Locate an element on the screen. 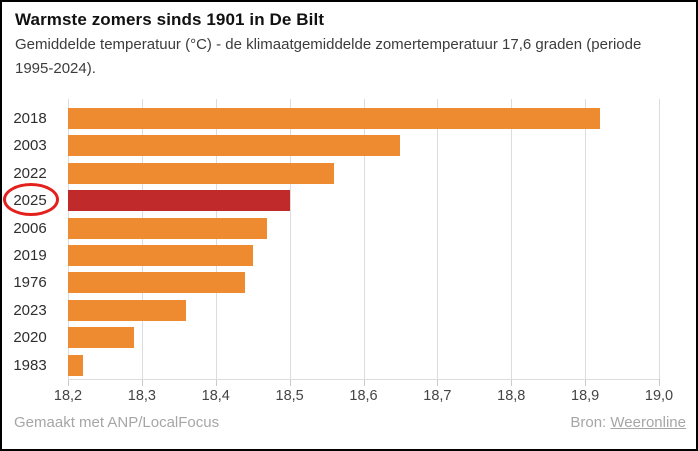 The width and height of the screenshot is (698, 451). x-axis-line is located at coordinates (363, 379).